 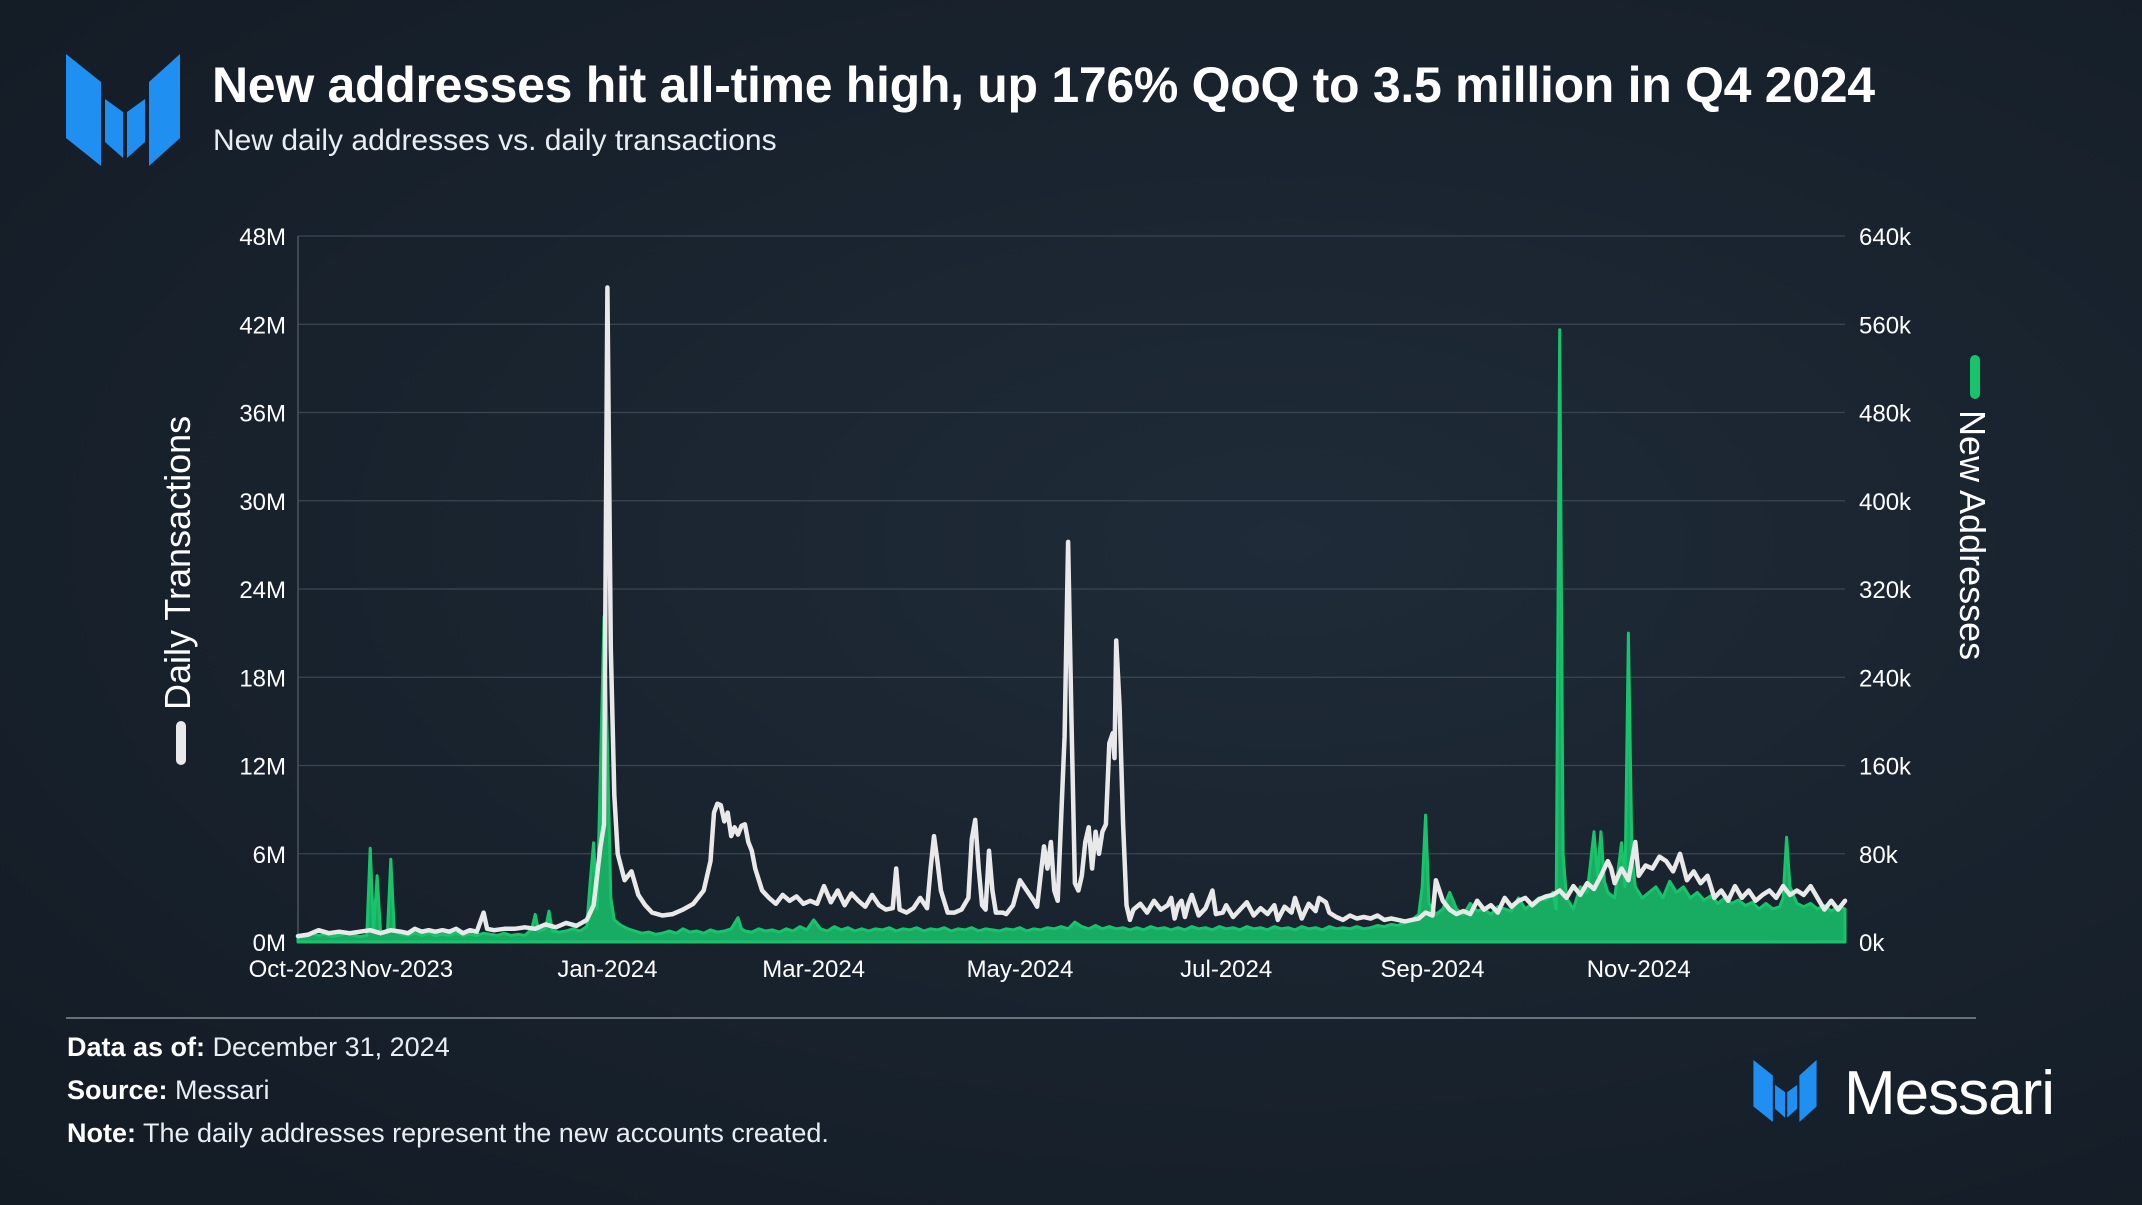 I want to click on x-tick-label: Jan-2024, so click(x=607, y=969).